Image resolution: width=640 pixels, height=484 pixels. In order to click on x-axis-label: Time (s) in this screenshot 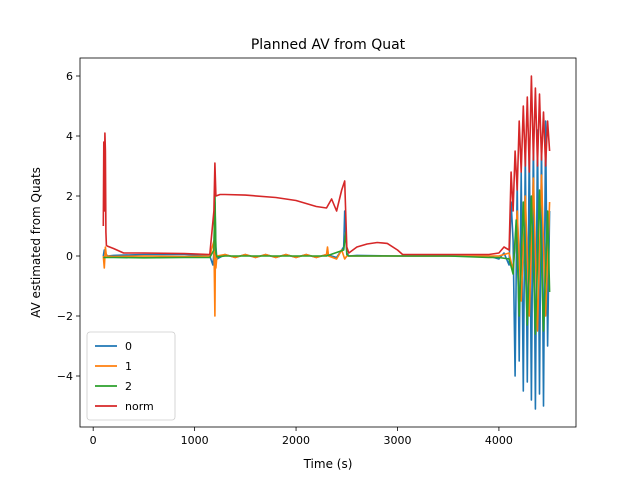, I will do `click(328, 464)`.